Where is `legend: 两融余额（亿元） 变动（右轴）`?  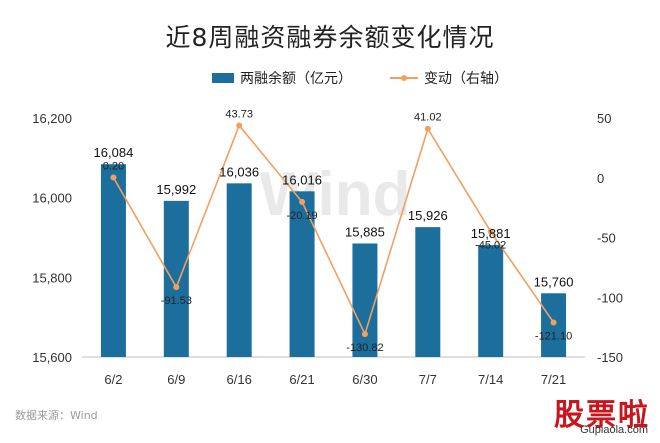
legend: 两融余额（亿元） 变动（右轴） is located at coordinates (379, 78).